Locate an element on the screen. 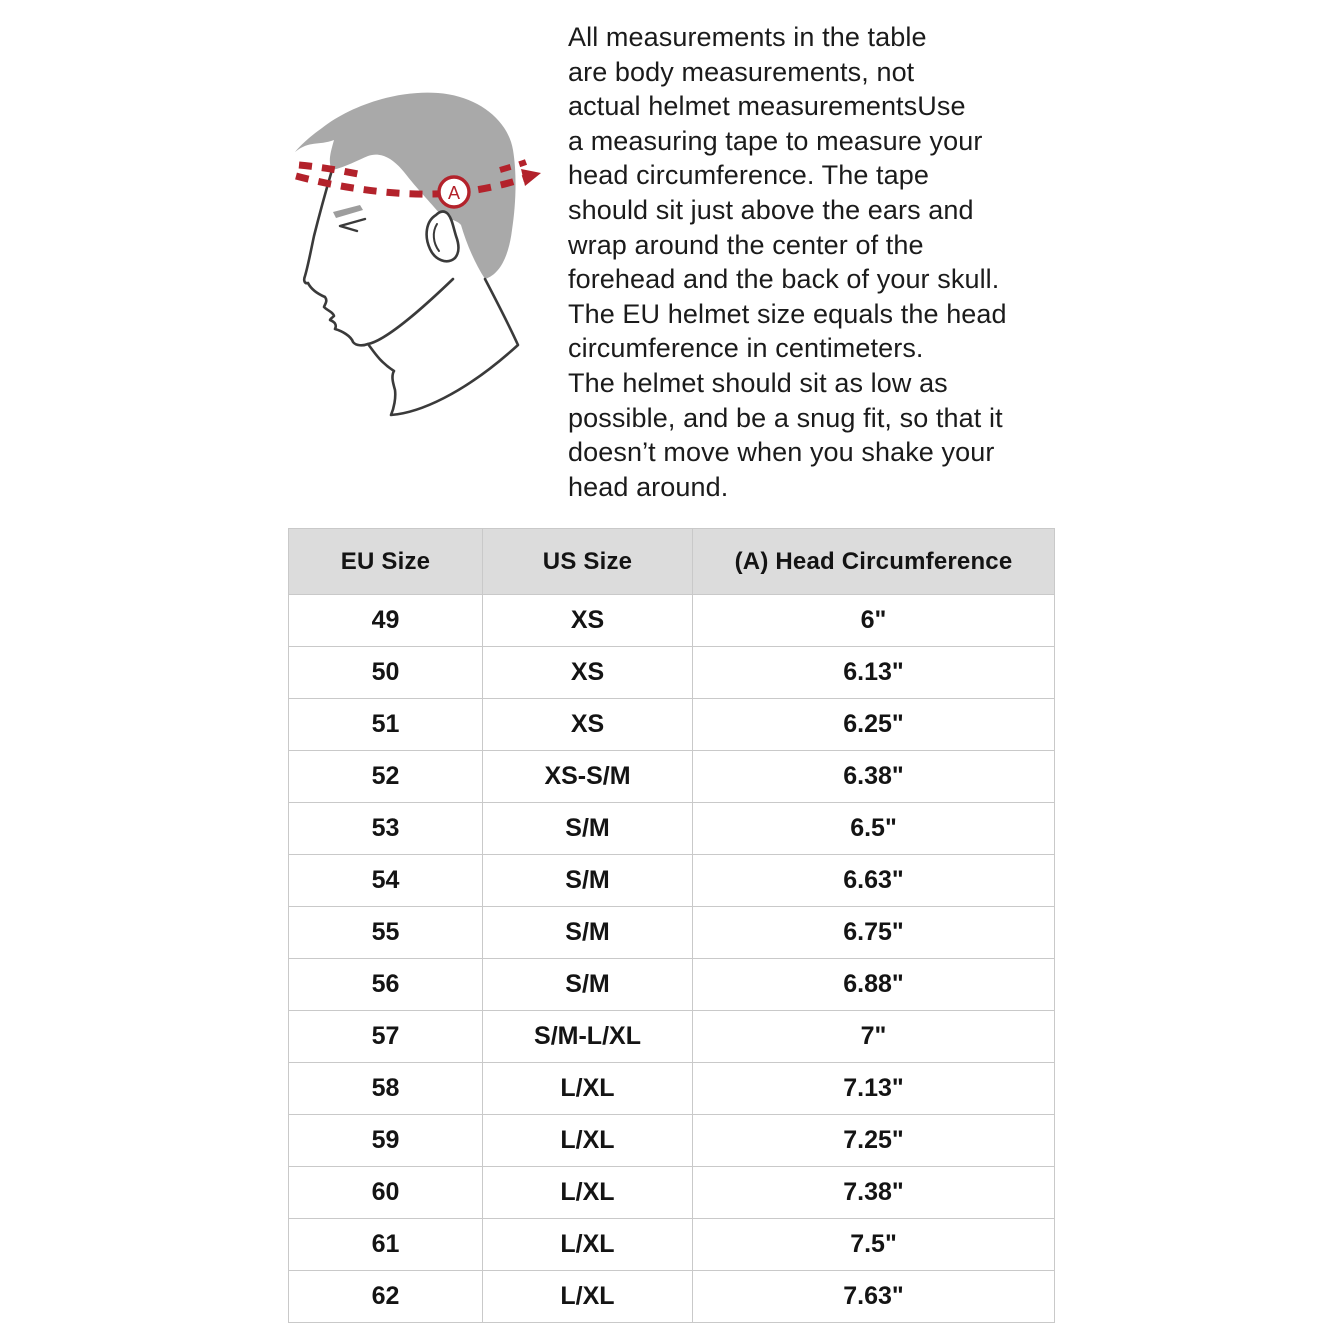 The image size is (1343, 1343). eye-line is located at coordinates (352, 225).